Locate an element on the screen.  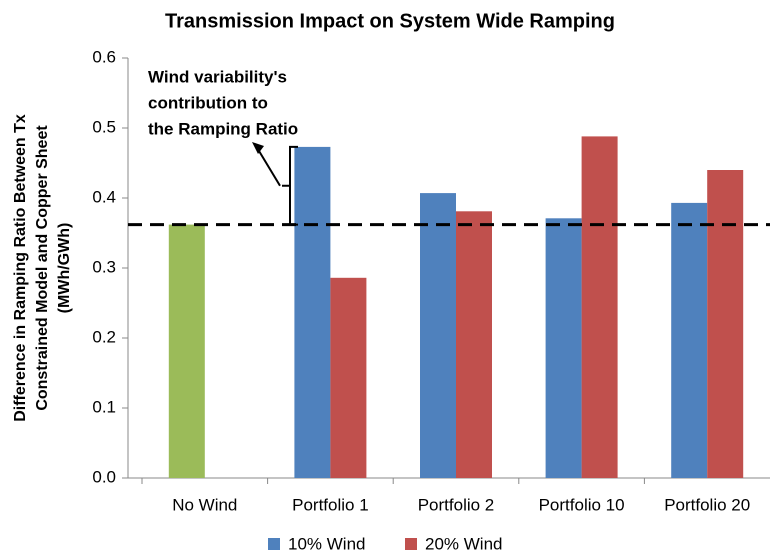
annotation-text: contribution to is located at coordinates (208, 102).